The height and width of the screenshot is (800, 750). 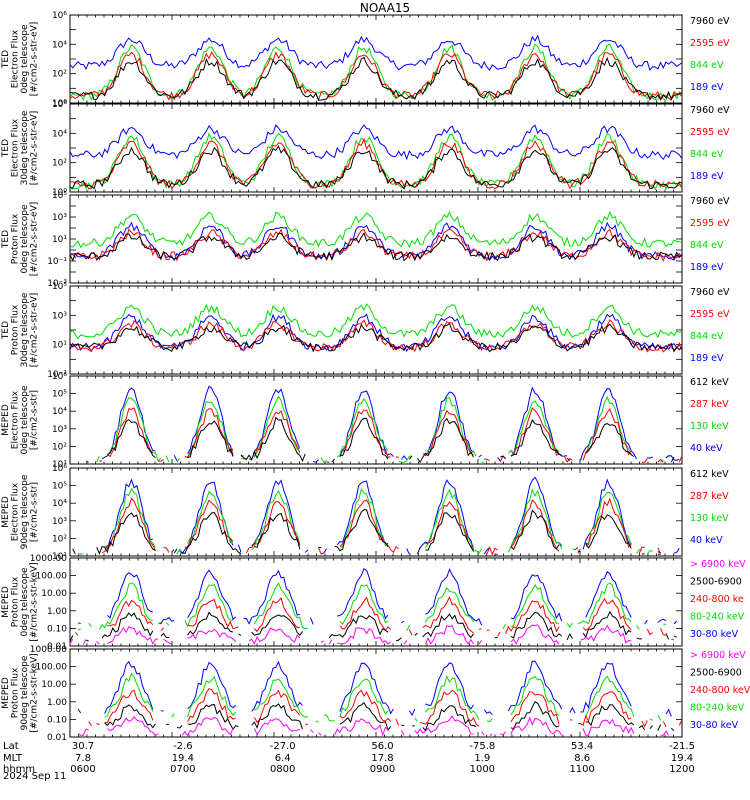 What do you see at coordinates (57, 284) in the screenshot?
I see `y-tick-label: 10⁻³` at bounding box center [57, 284].